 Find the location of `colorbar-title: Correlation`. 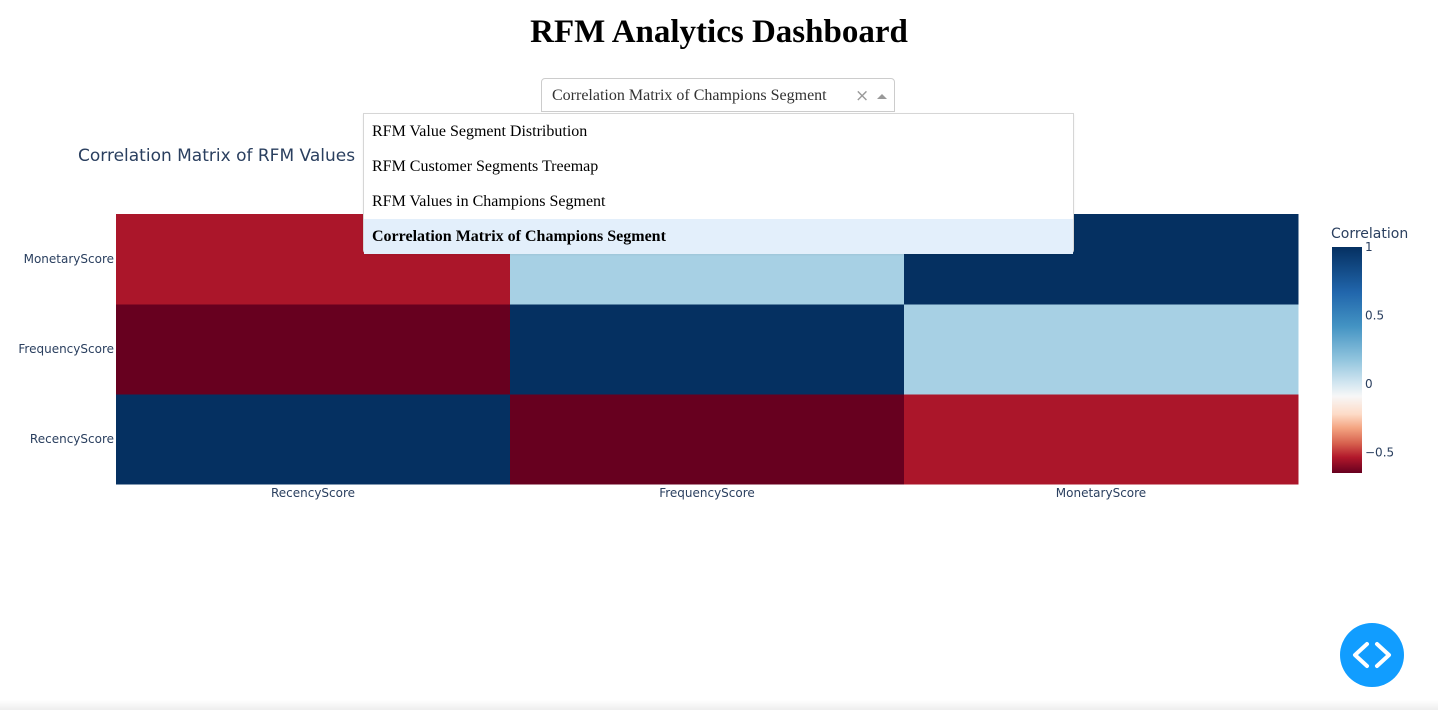

colorbar-title: Correlation is located at coordinates (1369, 234).